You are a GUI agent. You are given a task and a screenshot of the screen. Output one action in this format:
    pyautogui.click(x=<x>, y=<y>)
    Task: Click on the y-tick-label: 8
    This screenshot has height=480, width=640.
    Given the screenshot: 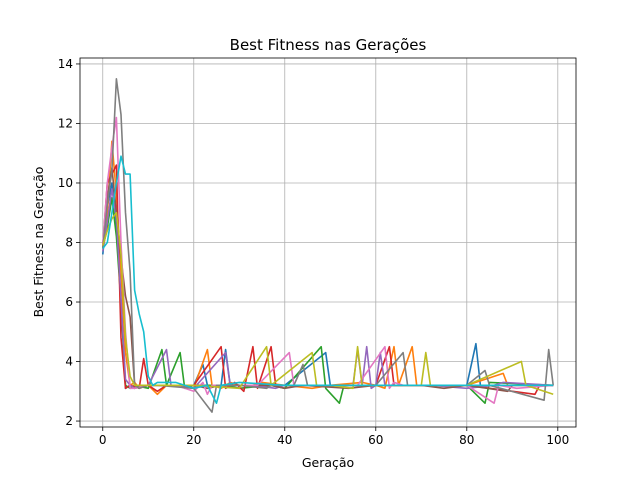 What is the action you would take?
    pyautogui.click(x=69, y=243)
    